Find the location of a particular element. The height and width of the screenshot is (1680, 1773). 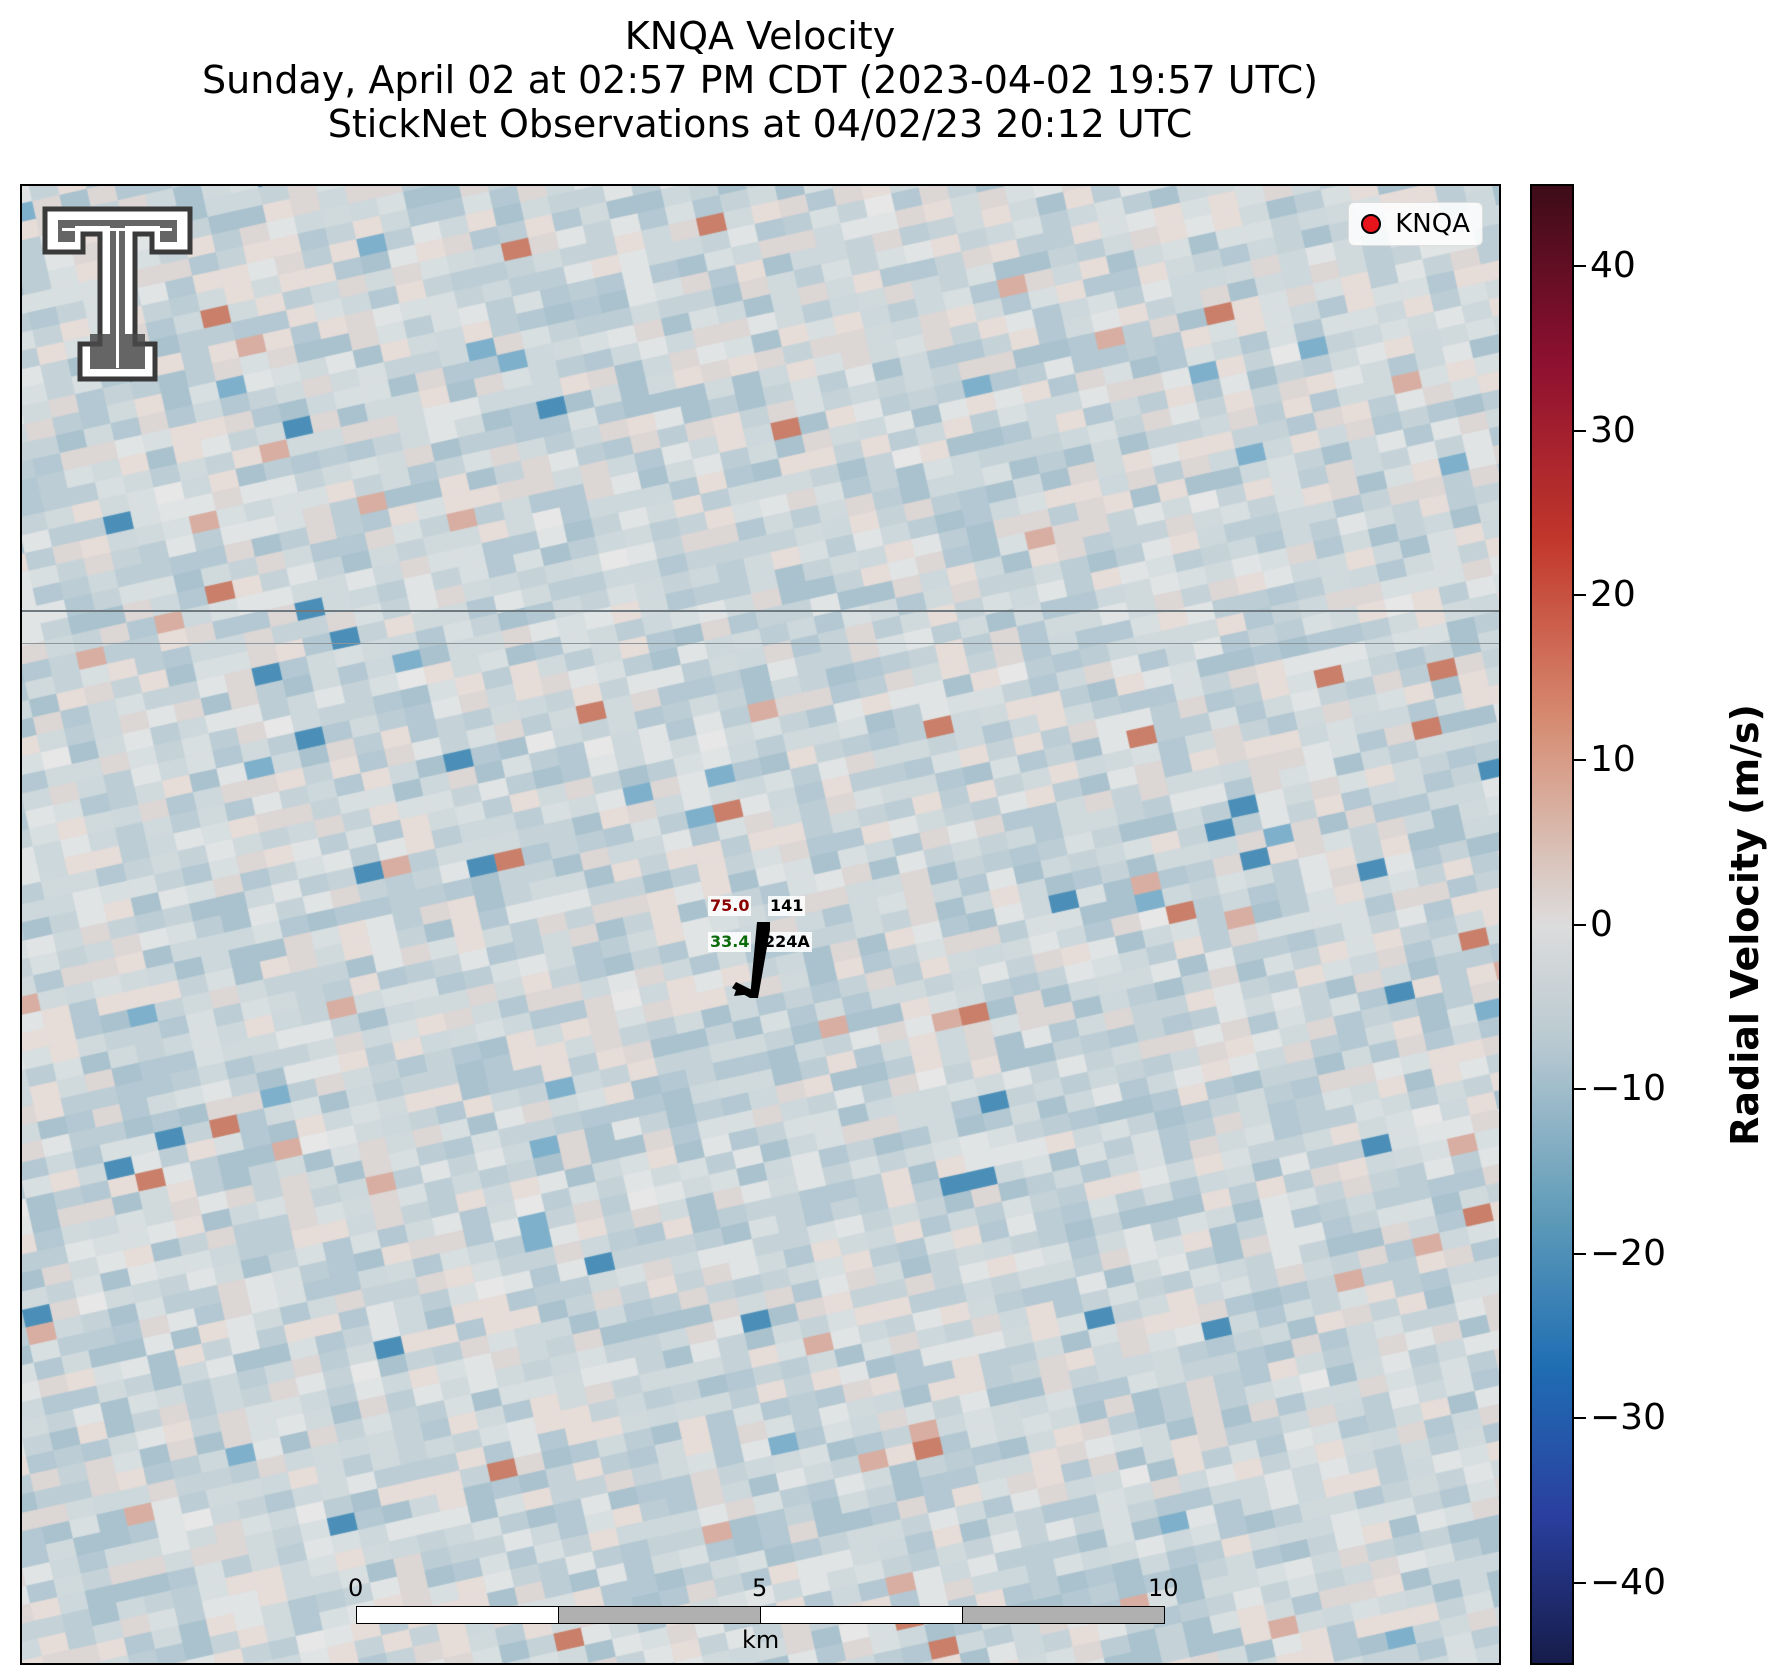

texas-tech-logo-icon is located at coordinates (117, 294).